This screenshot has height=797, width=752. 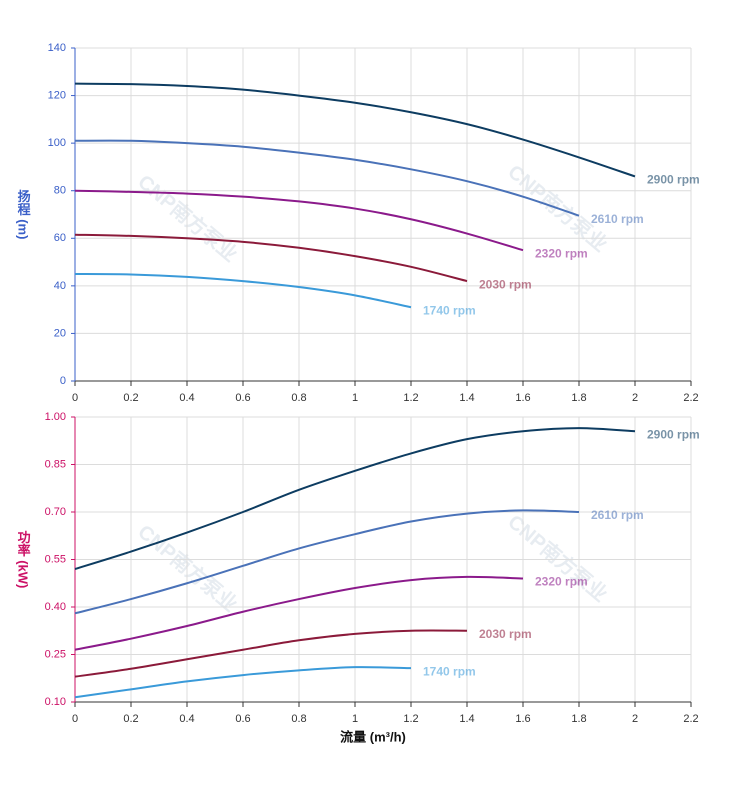 I want to click on y-axis-title: 扬程 (m), so click(x=23, y=214).